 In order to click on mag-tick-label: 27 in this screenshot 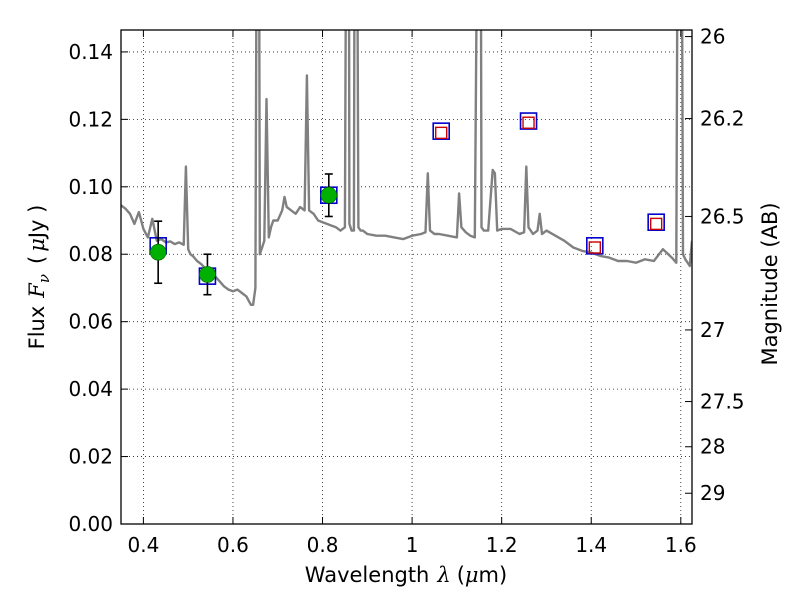, I will do `click(712, 330)`.